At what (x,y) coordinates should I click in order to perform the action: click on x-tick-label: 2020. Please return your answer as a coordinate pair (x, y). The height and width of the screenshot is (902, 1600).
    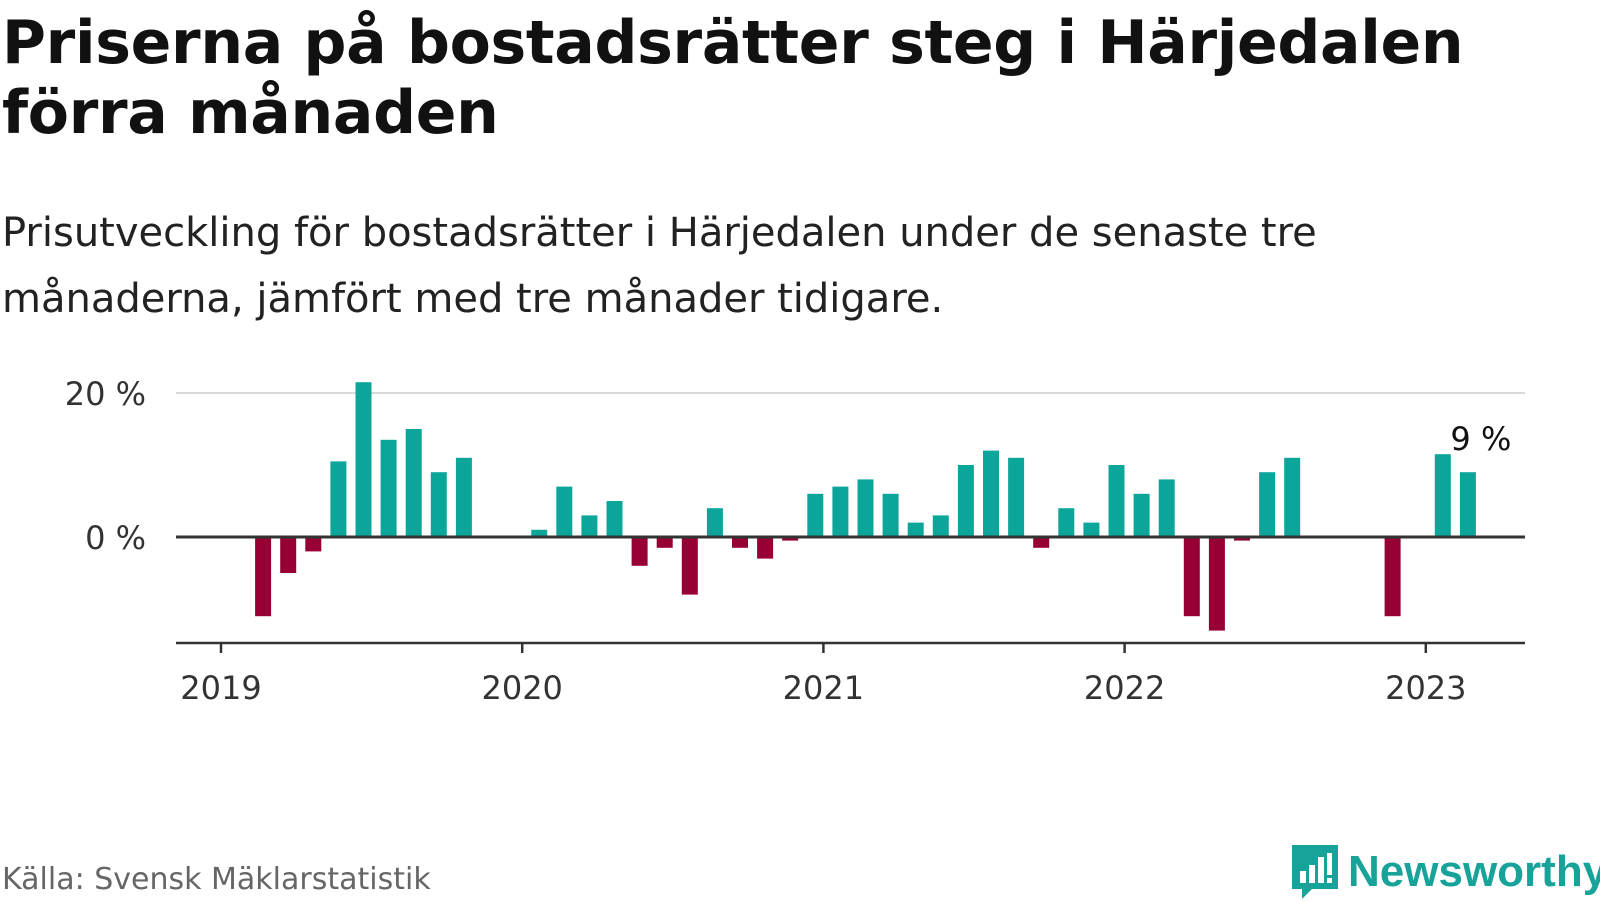
    Looking at the image, I should click on (521, 688).